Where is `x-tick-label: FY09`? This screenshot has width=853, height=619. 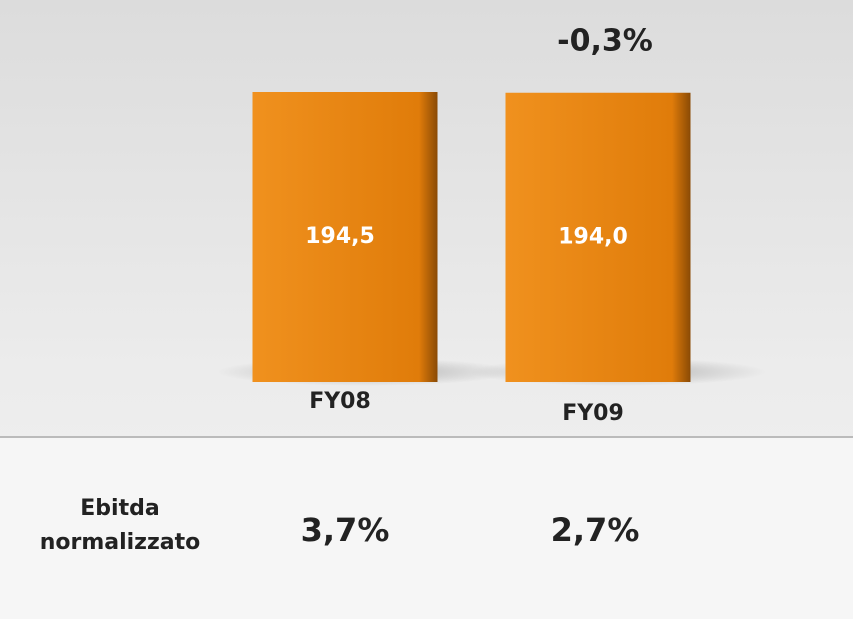 x-tick-label: FY09 is located at coordinates (593, 413).